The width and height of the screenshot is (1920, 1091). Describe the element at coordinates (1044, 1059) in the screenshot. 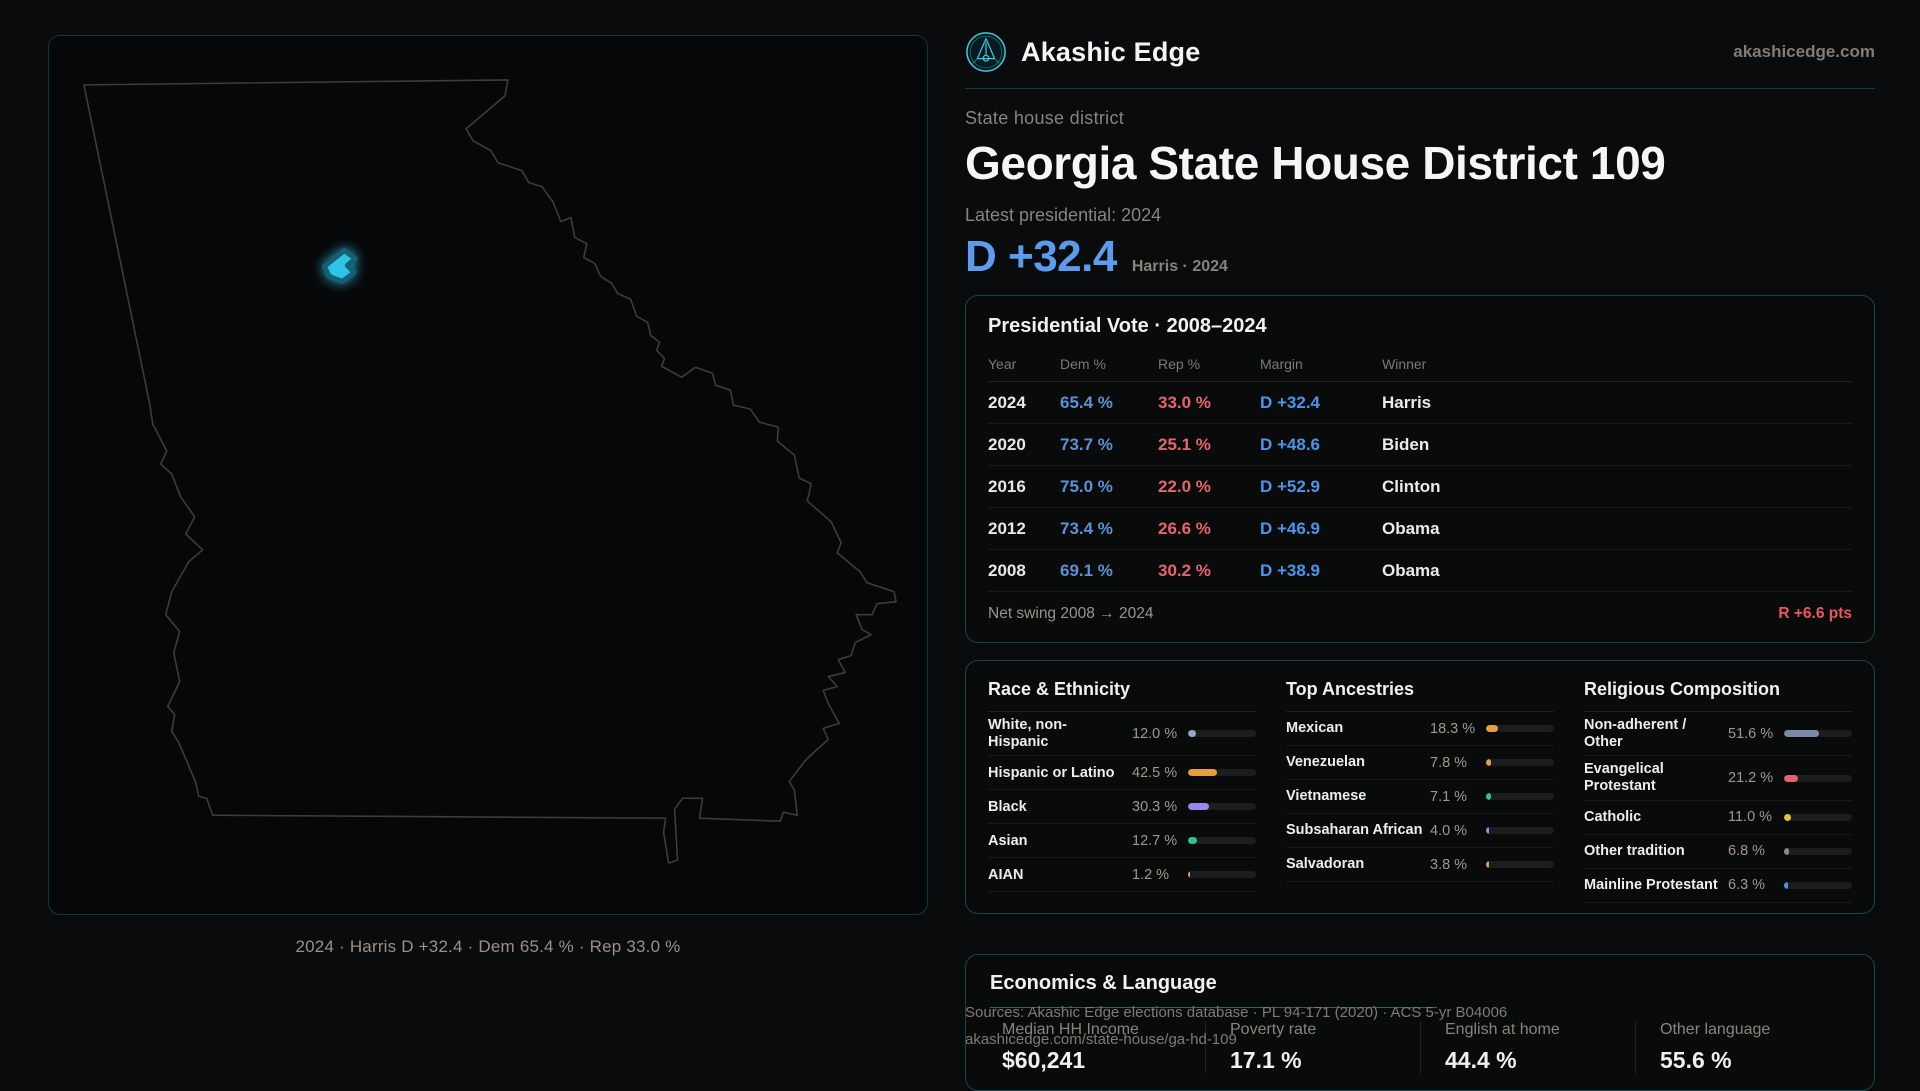

I see `stat-value: $60,241` at that location.